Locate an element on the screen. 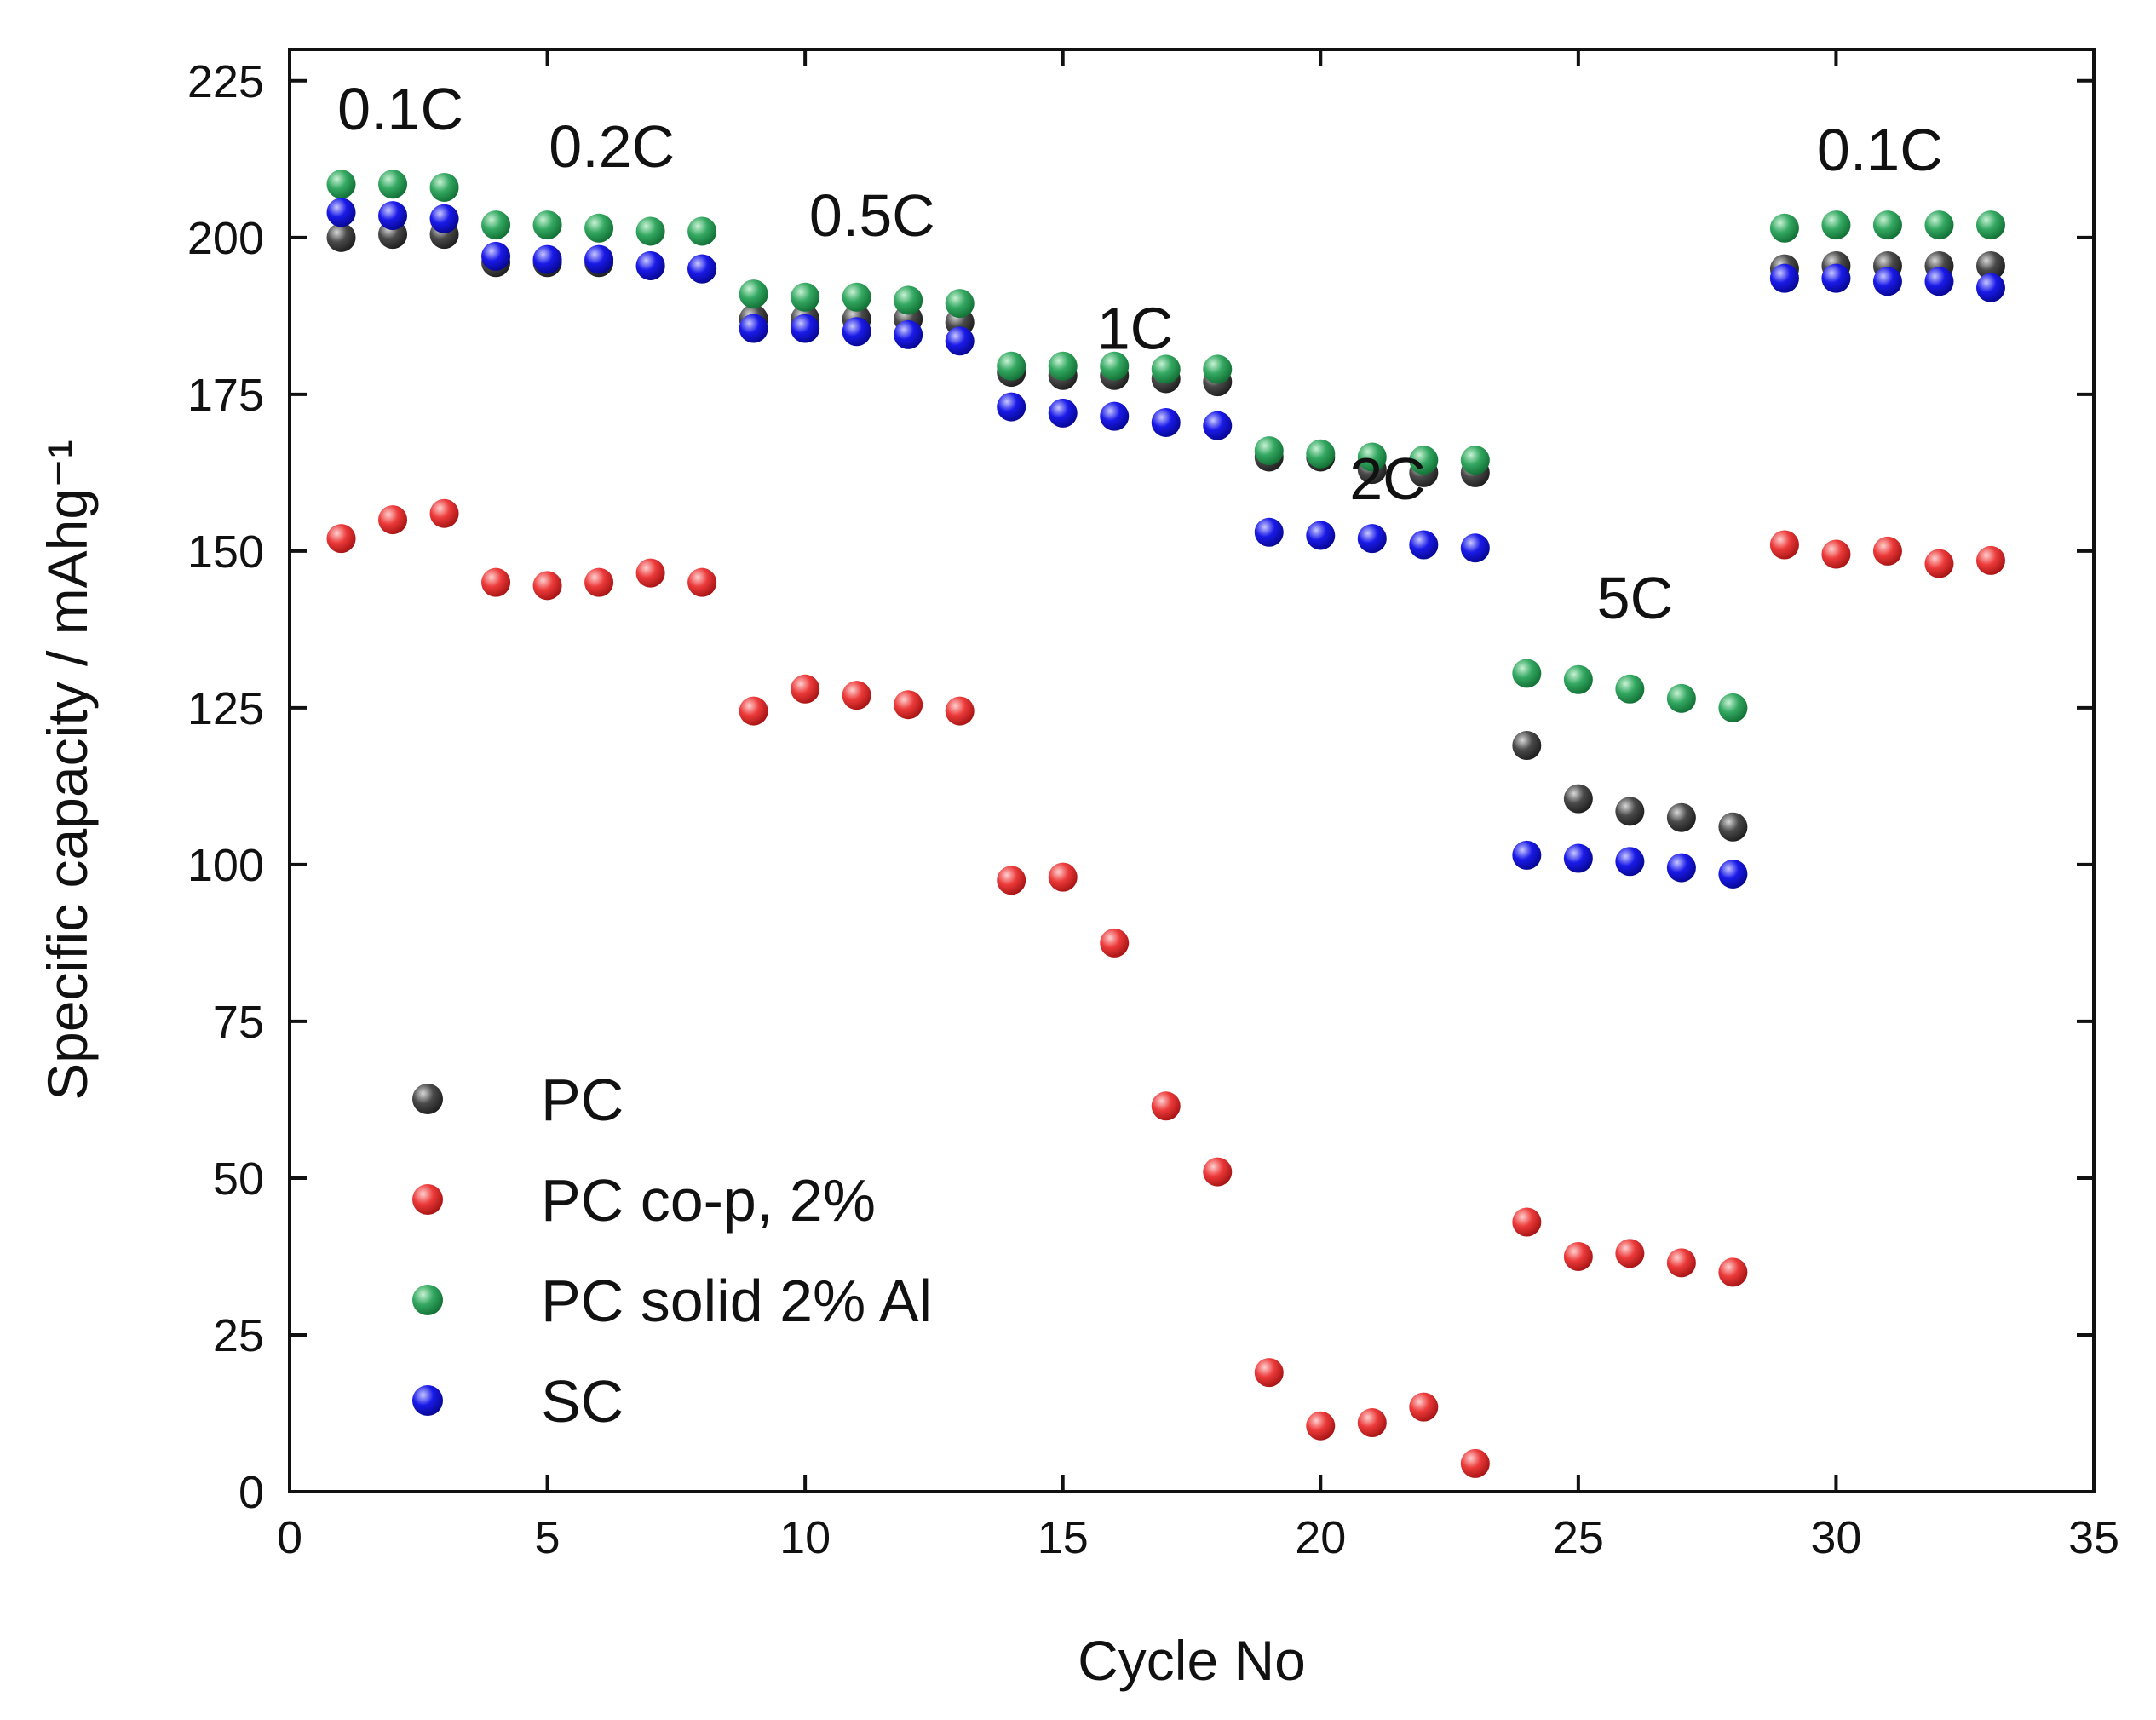 The width and height of the screenshot is (2156, 1720). y-tick-label: 125 is located at coordinates (225, 708).